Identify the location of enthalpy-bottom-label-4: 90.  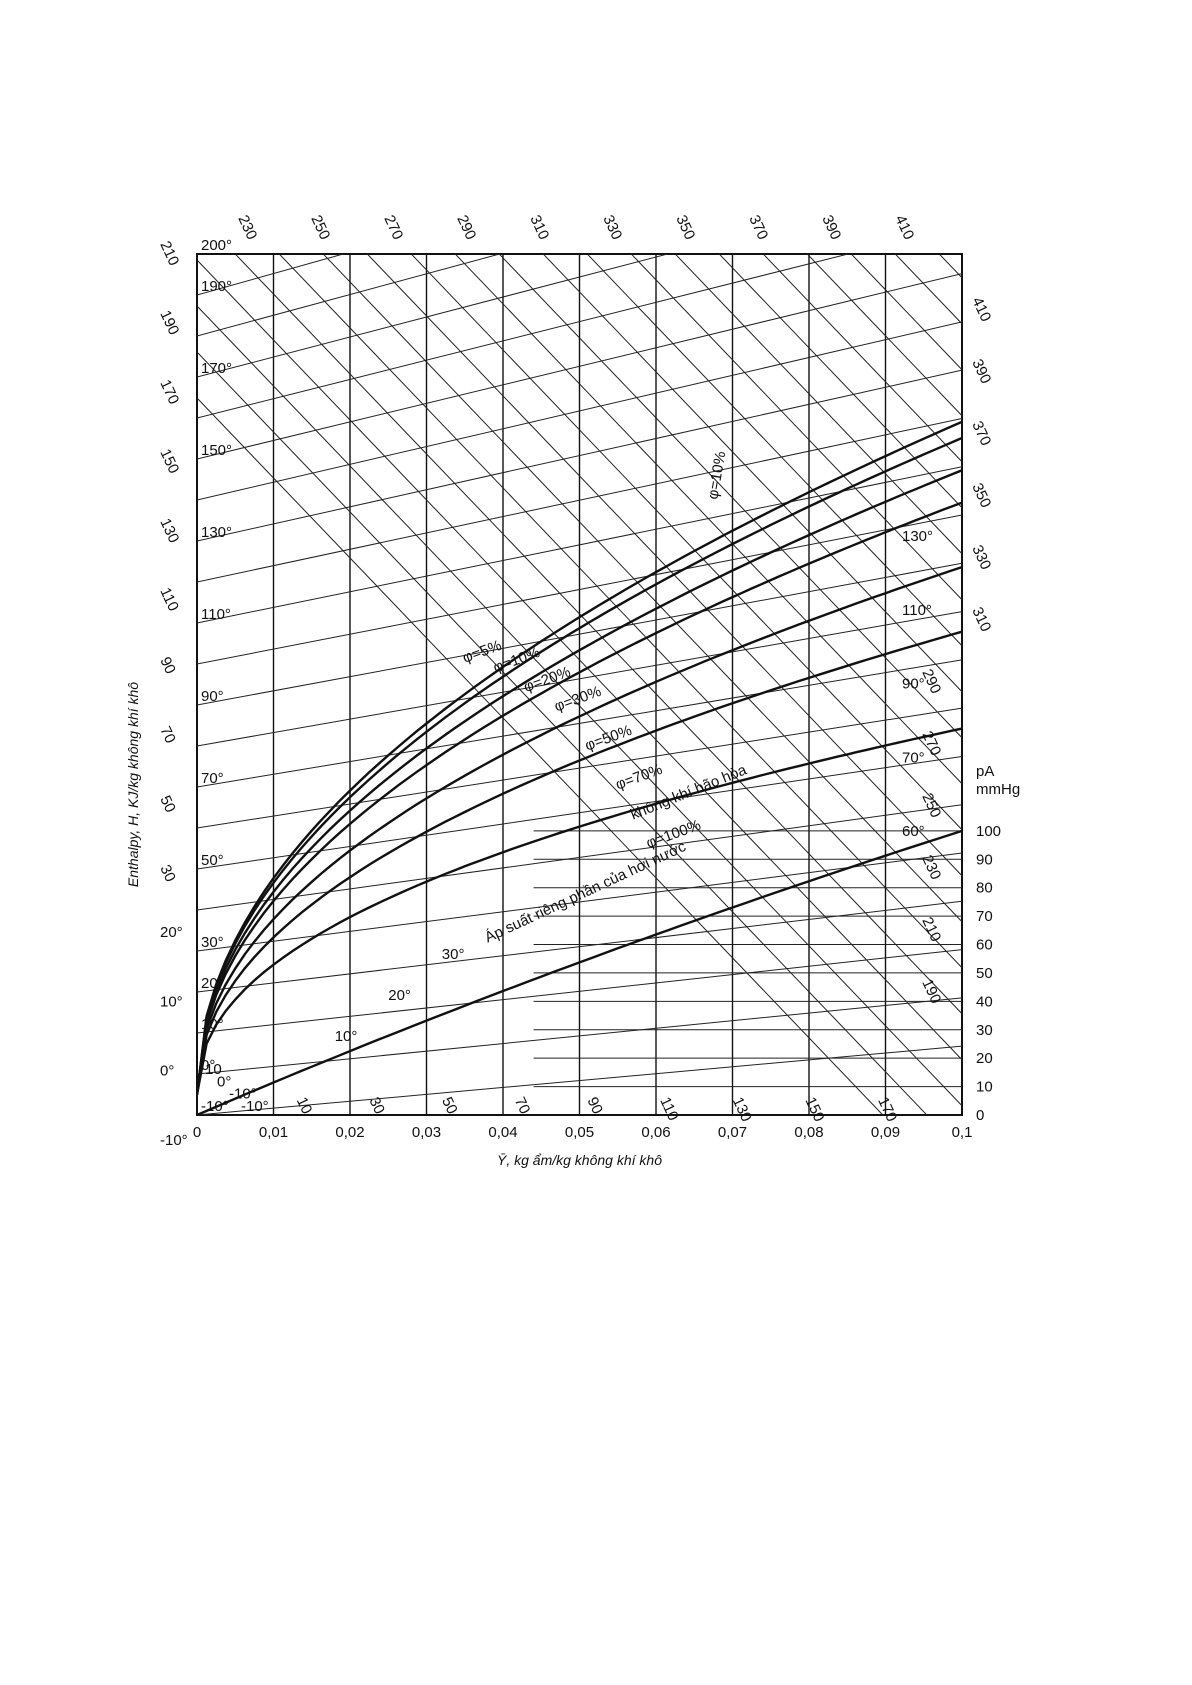
(595, 1106).